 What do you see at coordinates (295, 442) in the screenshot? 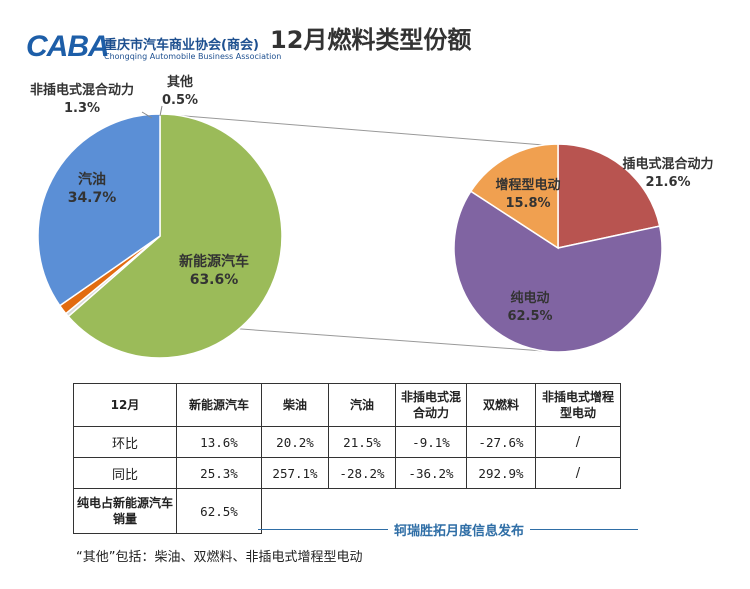
I see `table-cell: 20.2%` at bounding box center [295, 442].